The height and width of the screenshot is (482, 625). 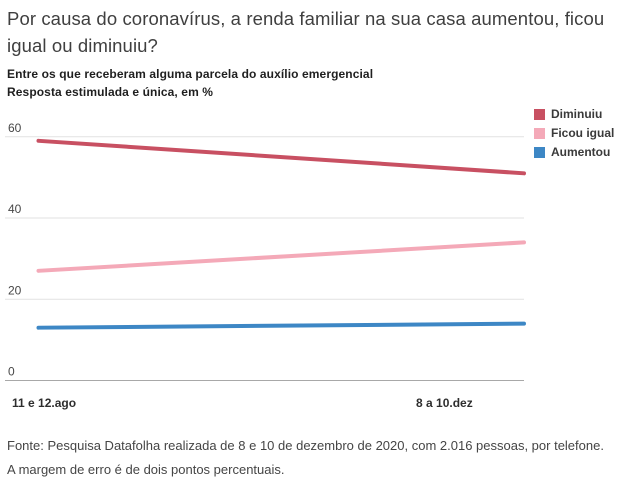 What do you see at coordinates (44, 403) in the screenshot?
I see `x-axis-label-august: 11 e 12.ago` at bounding box center [44, 403].